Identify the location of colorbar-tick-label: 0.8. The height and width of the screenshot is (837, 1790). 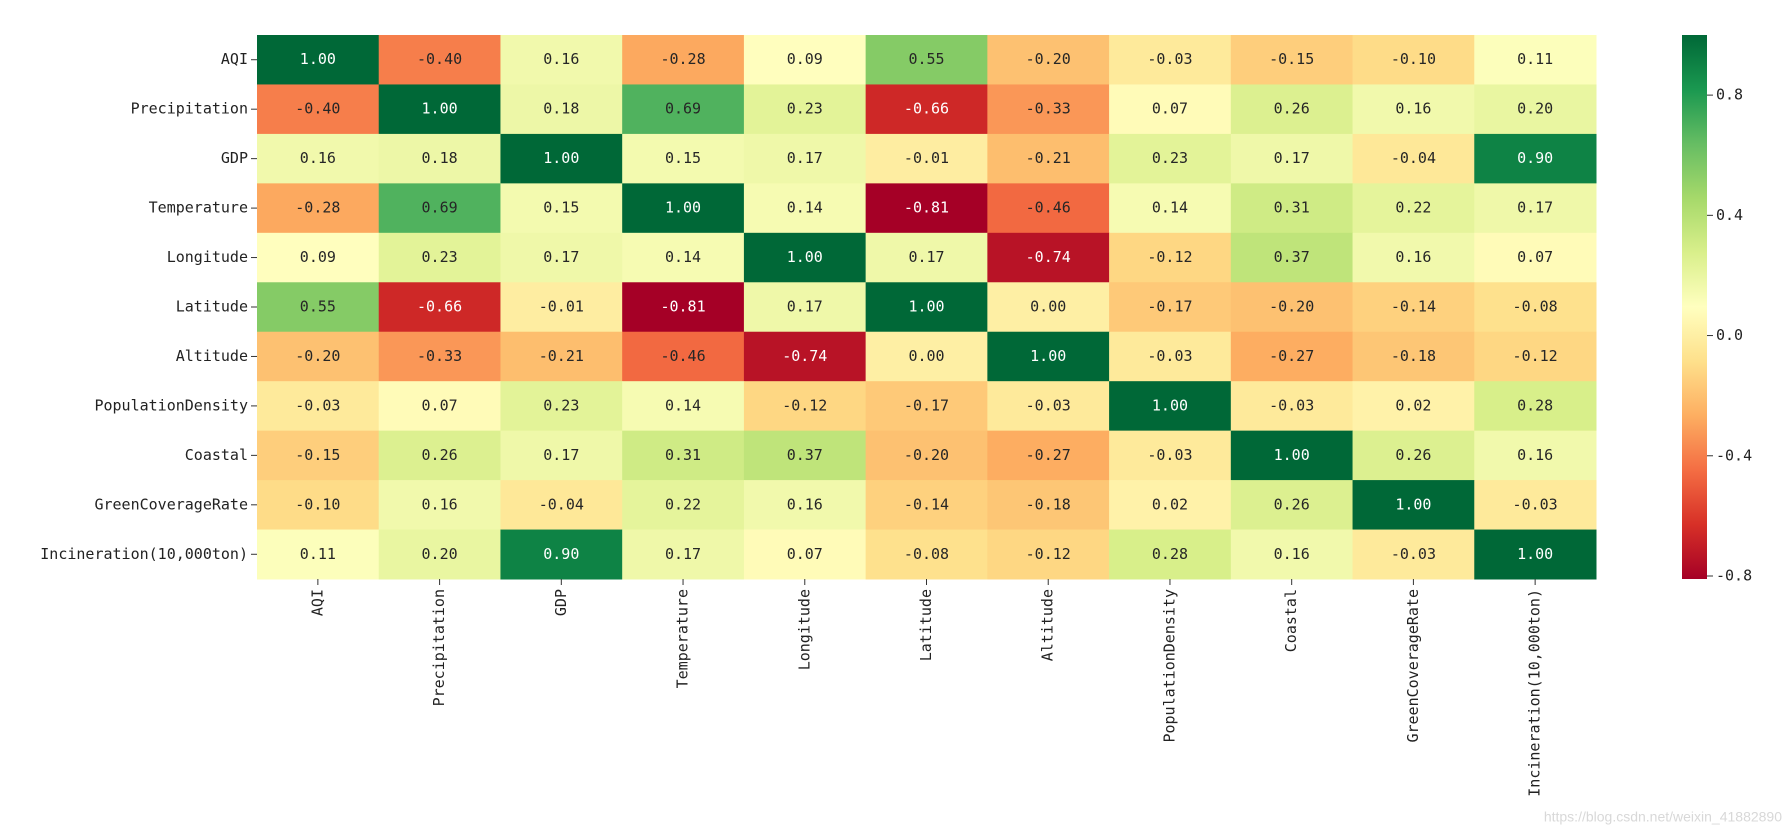
(1729, 95).